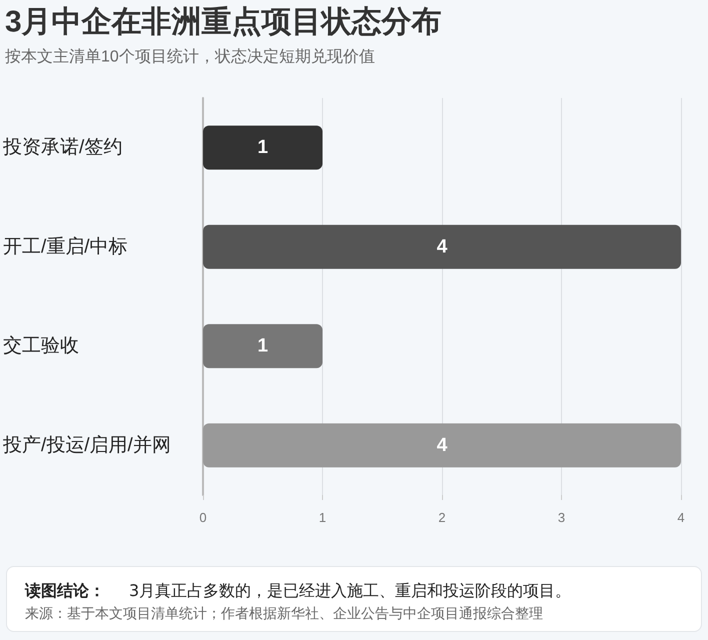 The width and height of the screenshot is (708, 640). I want to click on chart-subtitle: 按本文主清单10个项目统计，状态决定短期兑现价值, so click(190, 57).